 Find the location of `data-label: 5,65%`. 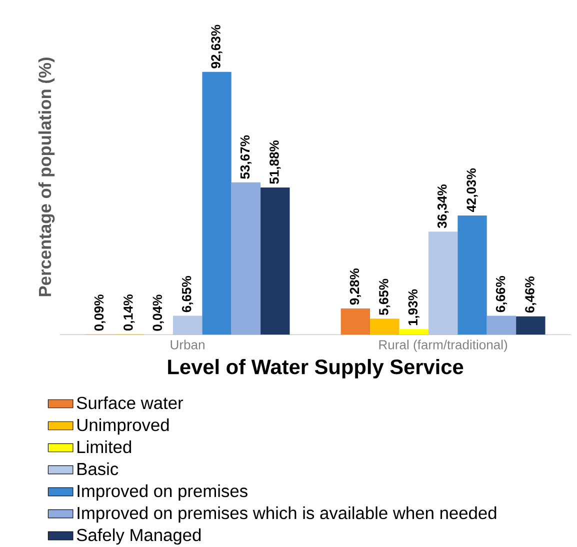

data-label: 5,65% is located at coordinates (384, 297).